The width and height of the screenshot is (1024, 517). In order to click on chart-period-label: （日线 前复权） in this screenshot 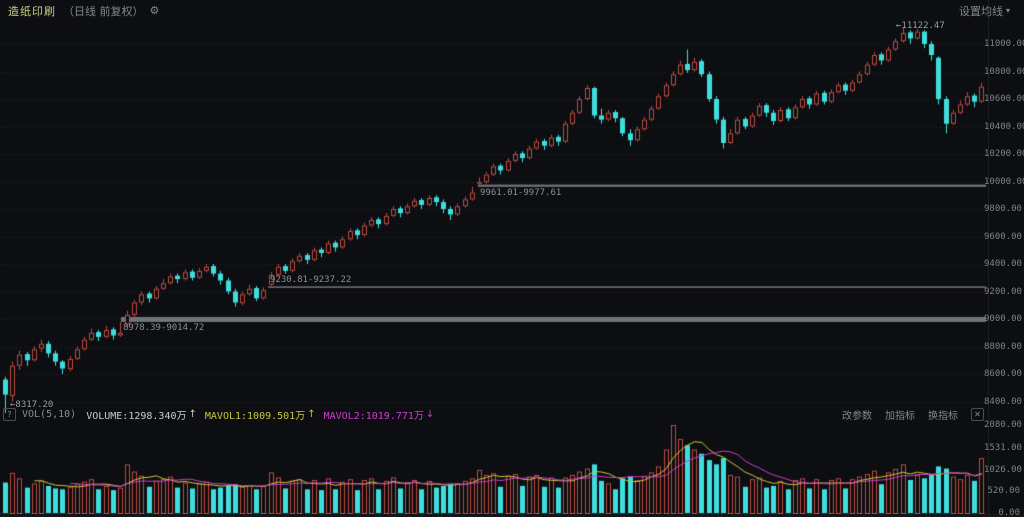, I will do `click(103, 11)`.